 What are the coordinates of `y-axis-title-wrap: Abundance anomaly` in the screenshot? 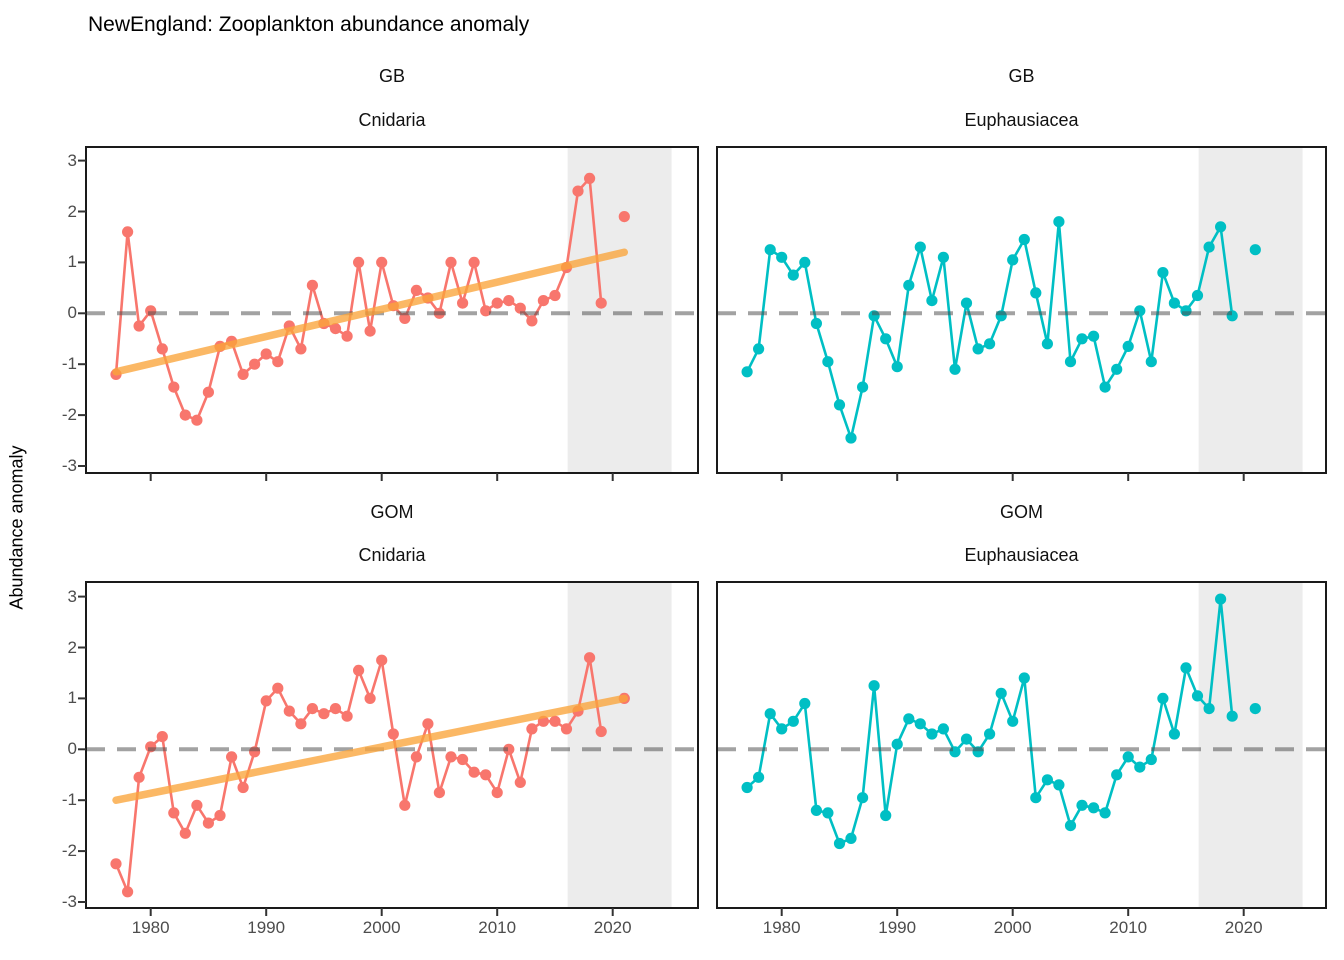 It's located at (17, 527).